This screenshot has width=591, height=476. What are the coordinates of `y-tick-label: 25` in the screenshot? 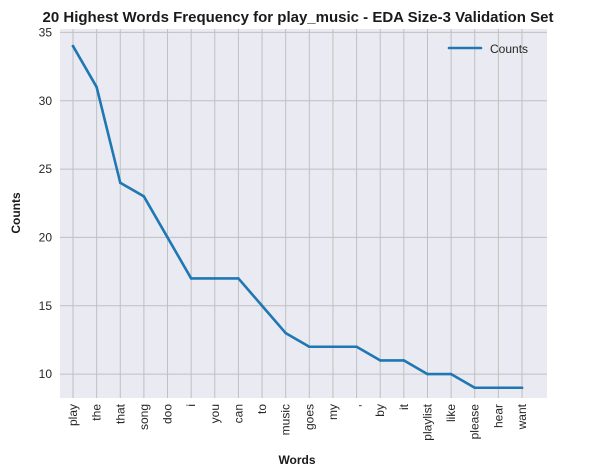 It's located at (46, 169).